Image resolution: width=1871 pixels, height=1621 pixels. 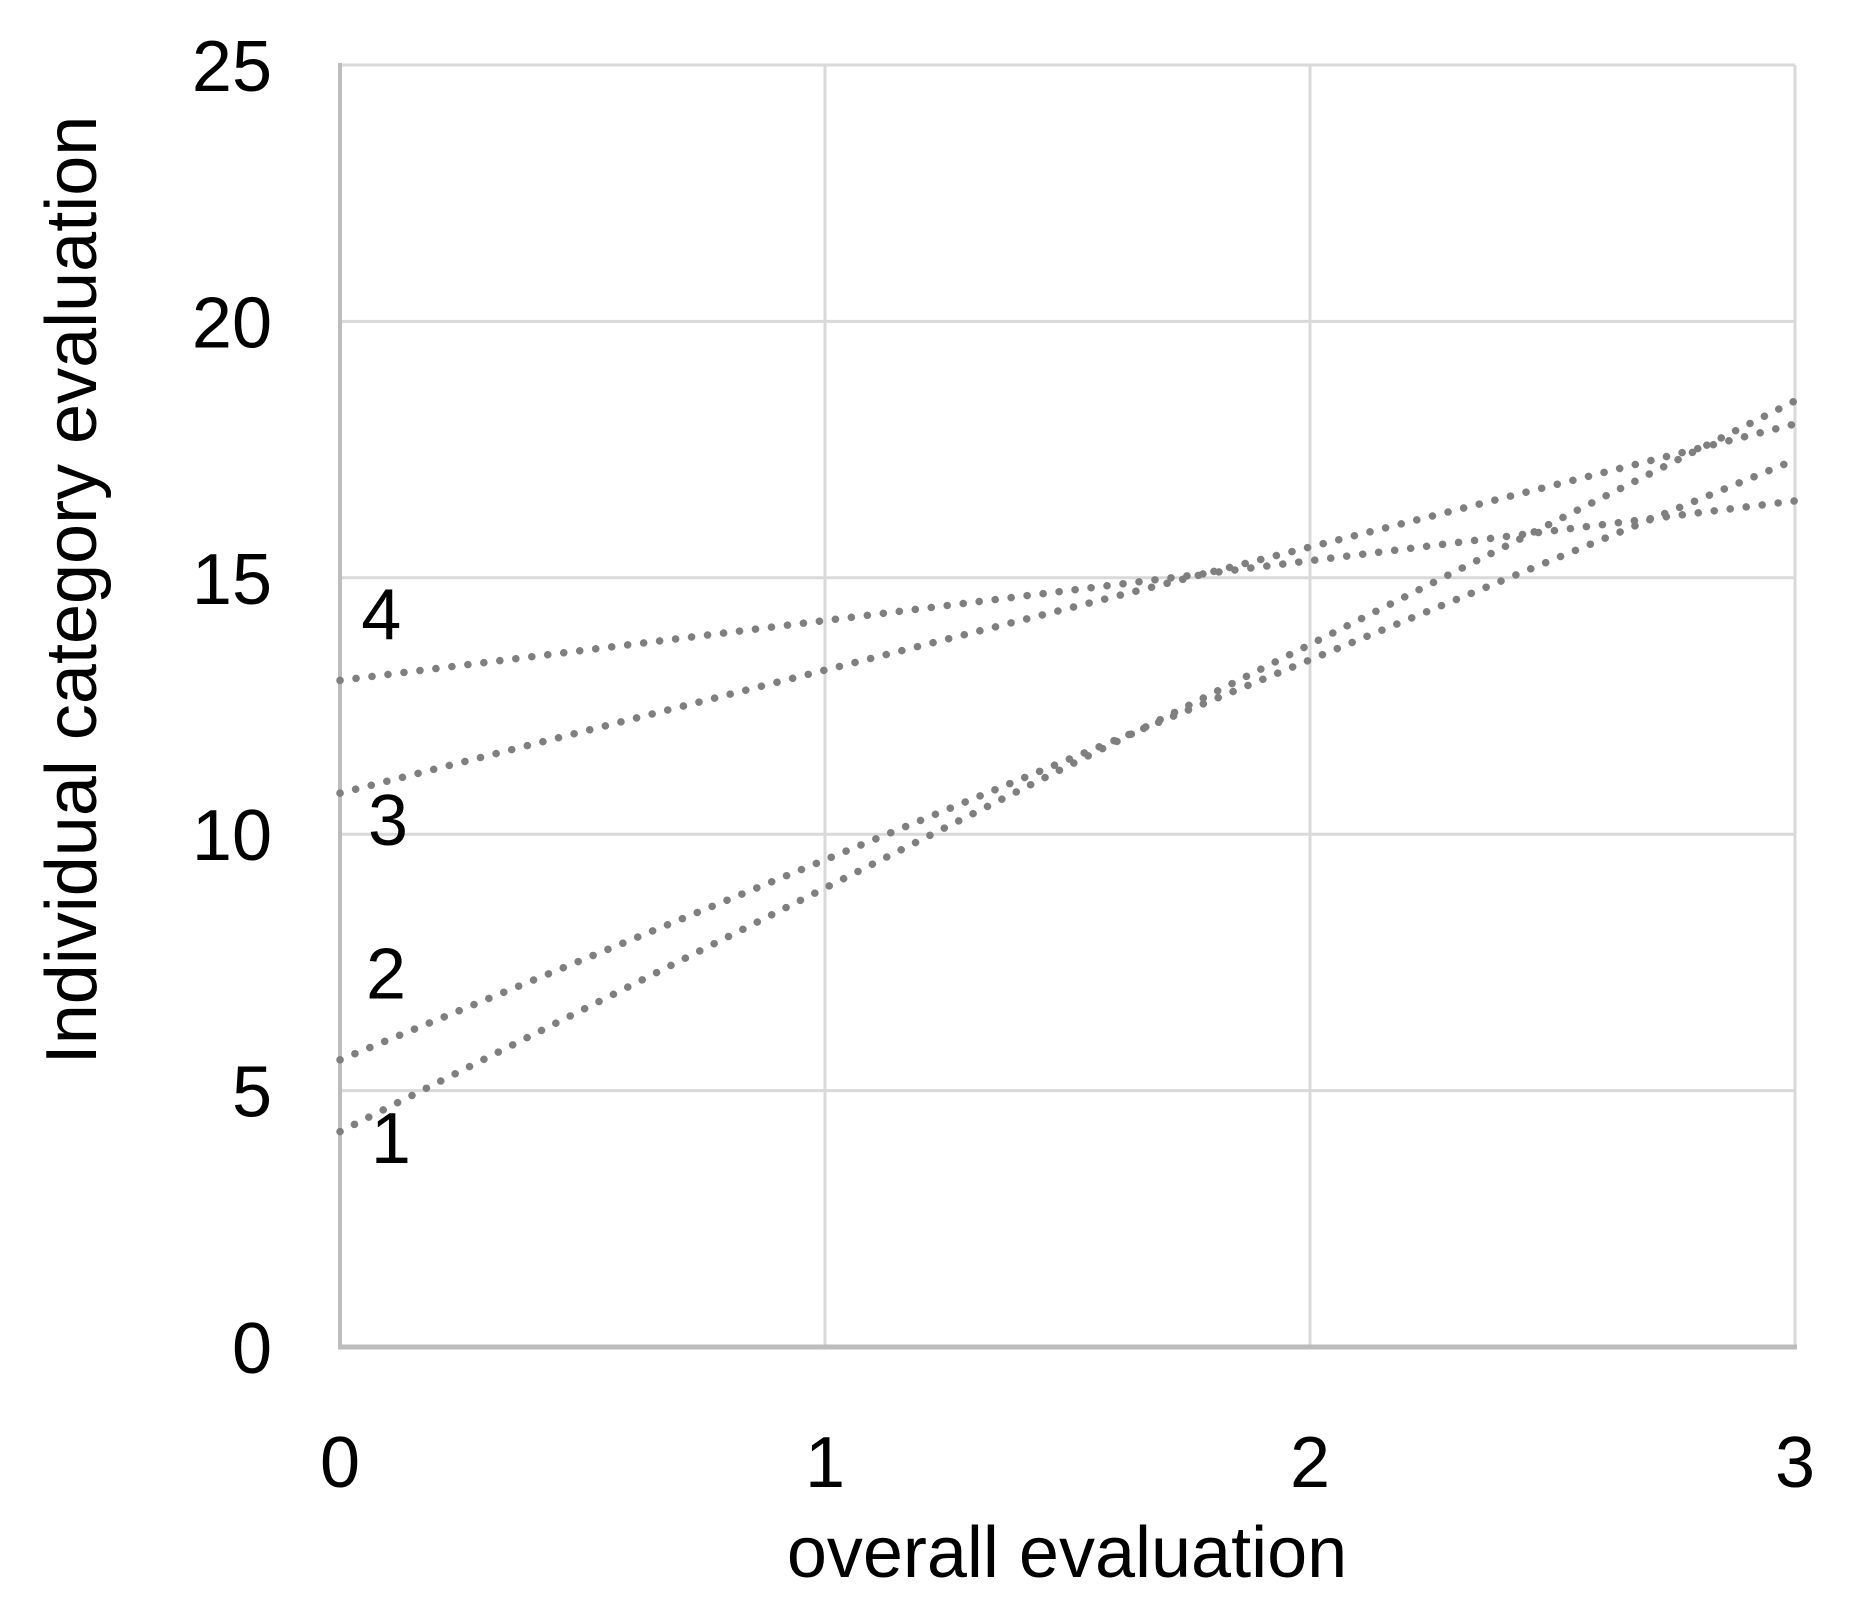 I want to click on series-label-3: 3, so click(x=388, y=821).